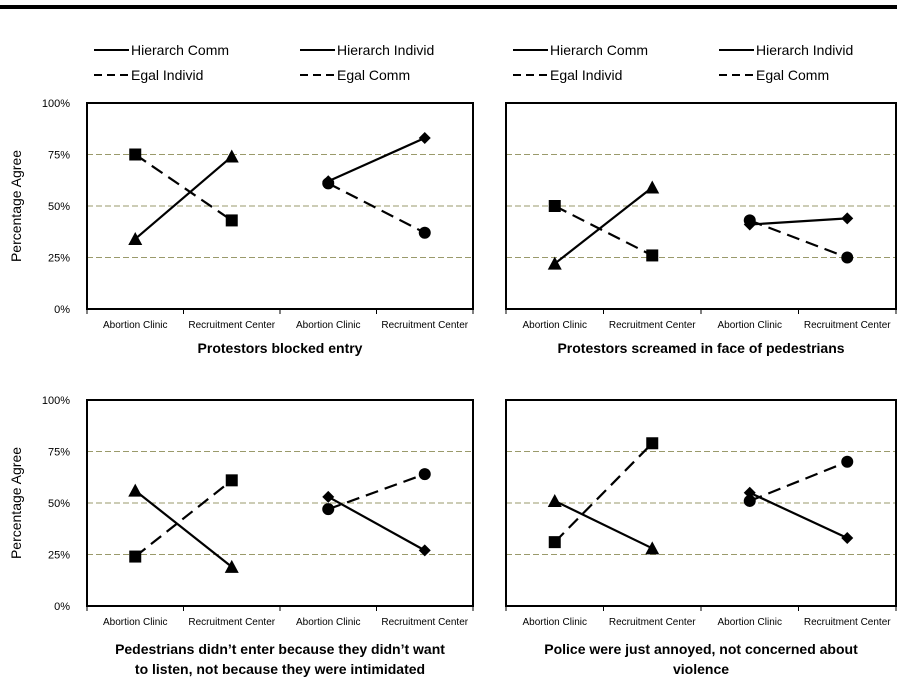 The width and height of the screenshot is (897, 679). What do you see at coordinates (280, 348) in the screenshot?
I see `x-axis-caption: Protestors blocked entry` at bounding box center [280, 348].